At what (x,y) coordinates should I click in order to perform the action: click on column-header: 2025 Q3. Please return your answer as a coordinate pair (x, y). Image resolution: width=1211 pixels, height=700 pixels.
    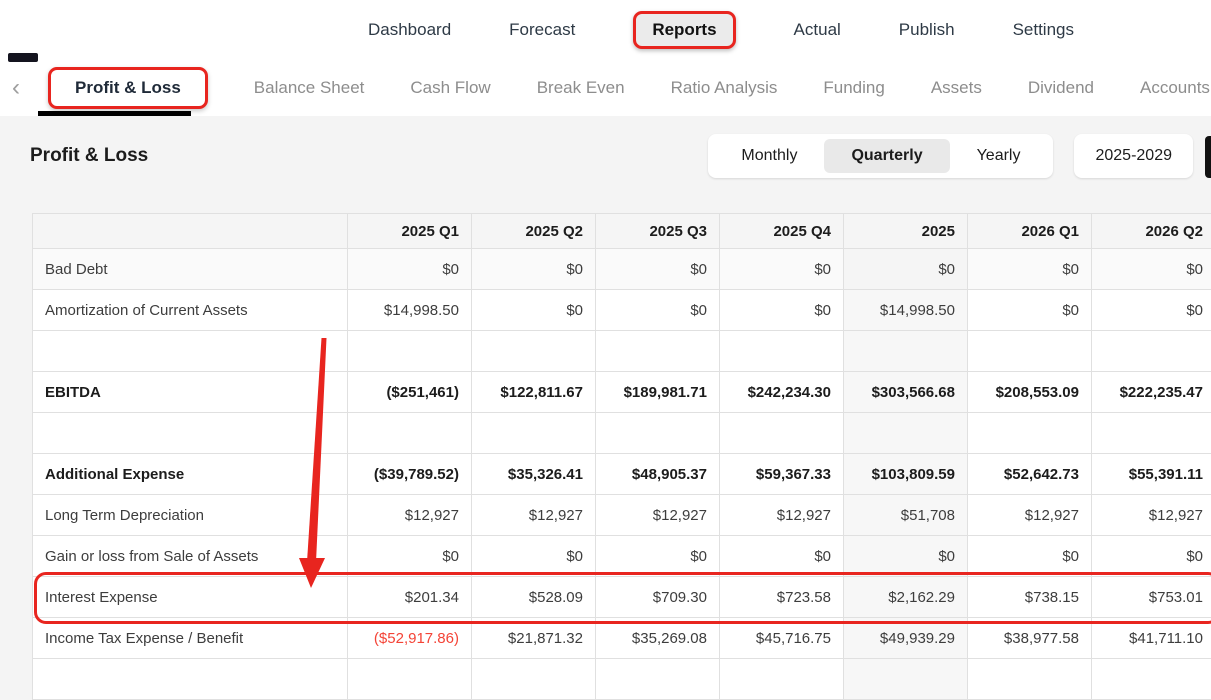
    Looking at the image, I should click on (657, 231).